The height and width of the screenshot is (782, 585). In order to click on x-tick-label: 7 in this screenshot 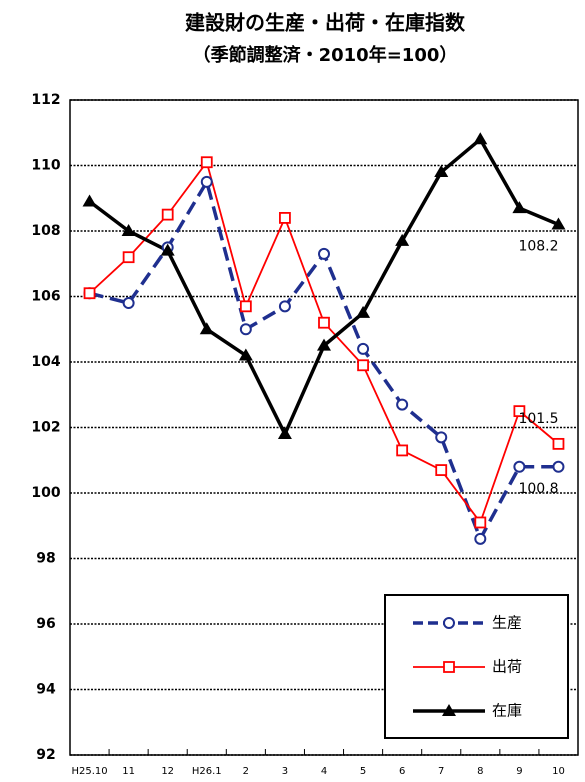, I will do `click(441, 771)`.